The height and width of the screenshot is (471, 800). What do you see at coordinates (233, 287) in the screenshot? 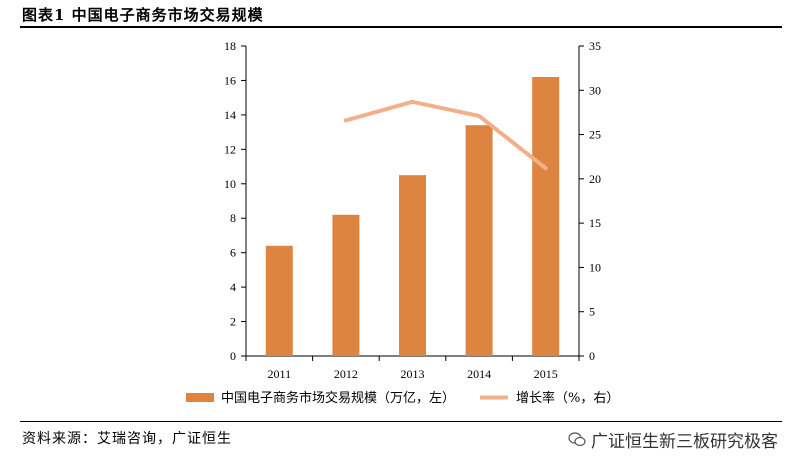
I see `left-tick-label: 4` at bounding box center [233, 287].